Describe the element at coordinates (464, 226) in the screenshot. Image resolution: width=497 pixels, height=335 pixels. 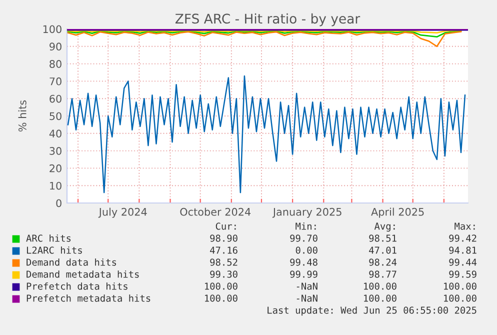
I see `text: Max:` at that location.